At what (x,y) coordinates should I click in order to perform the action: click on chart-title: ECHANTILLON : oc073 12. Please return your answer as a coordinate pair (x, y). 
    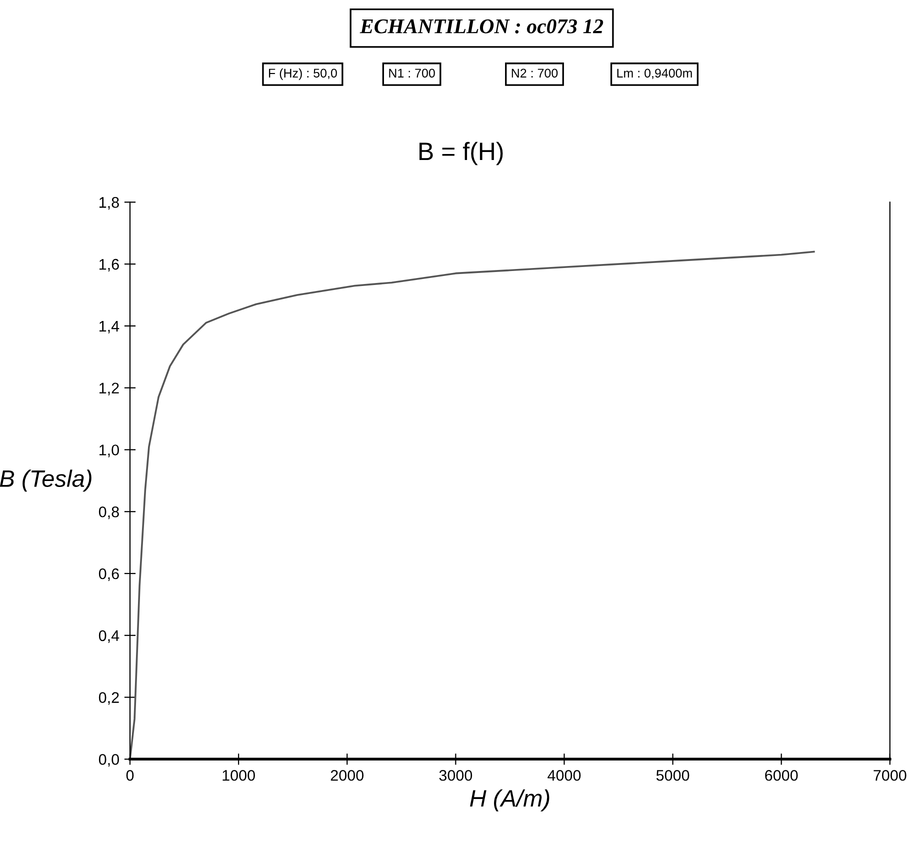
    Looking at the image, I should click on (482, 26).